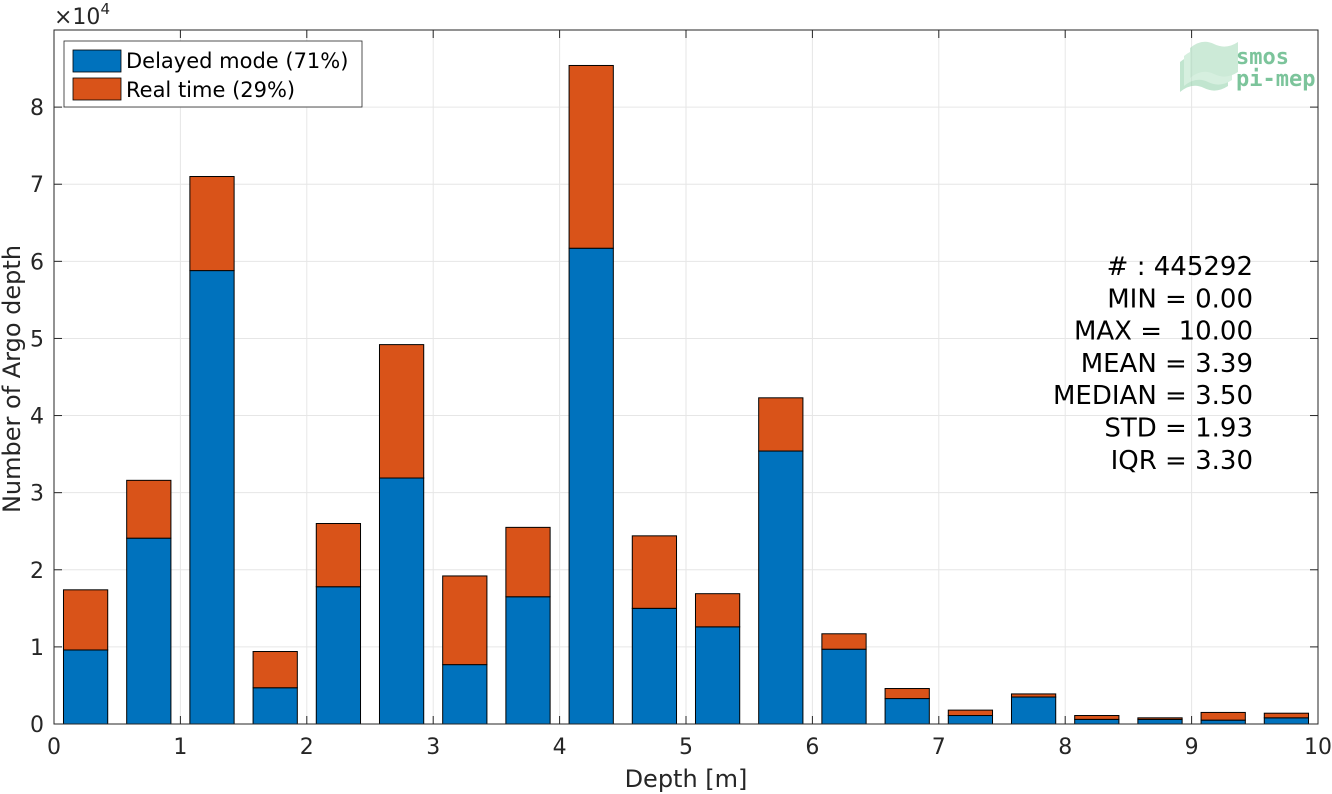 Image resolution: width=1332 pixels, height=794 pixels. Describe the element at coordinates (237, 61) in the screenshot. I see `legend-label-delayed: Delayed mode (71%)` at that location.